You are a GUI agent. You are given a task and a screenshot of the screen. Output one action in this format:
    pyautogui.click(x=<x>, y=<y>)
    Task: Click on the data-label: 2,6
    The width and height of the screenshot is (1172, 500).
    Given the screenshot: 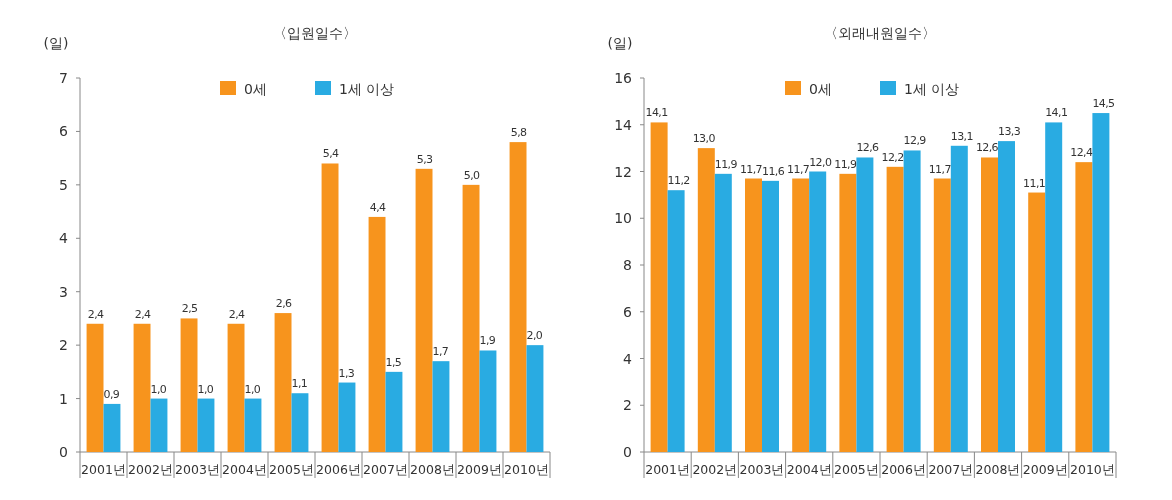 What is the action you would take?
    pyautogui.click(x=284, y=304)
    